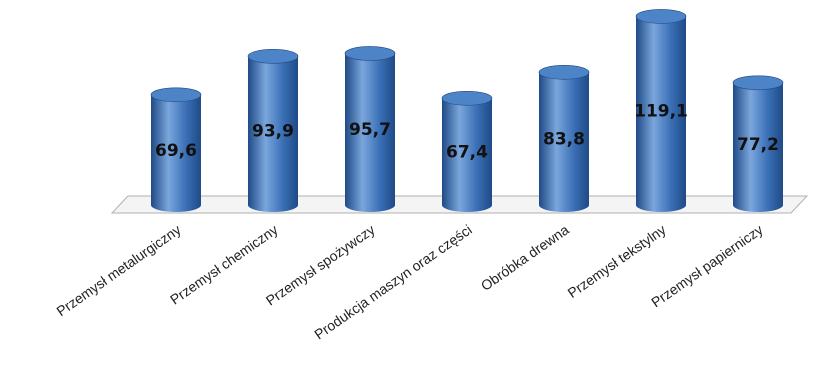 The height and width of the screenshot is (380, 813). I want to click on category-label: Przemysł metalurgiczny, so click(118, 270).